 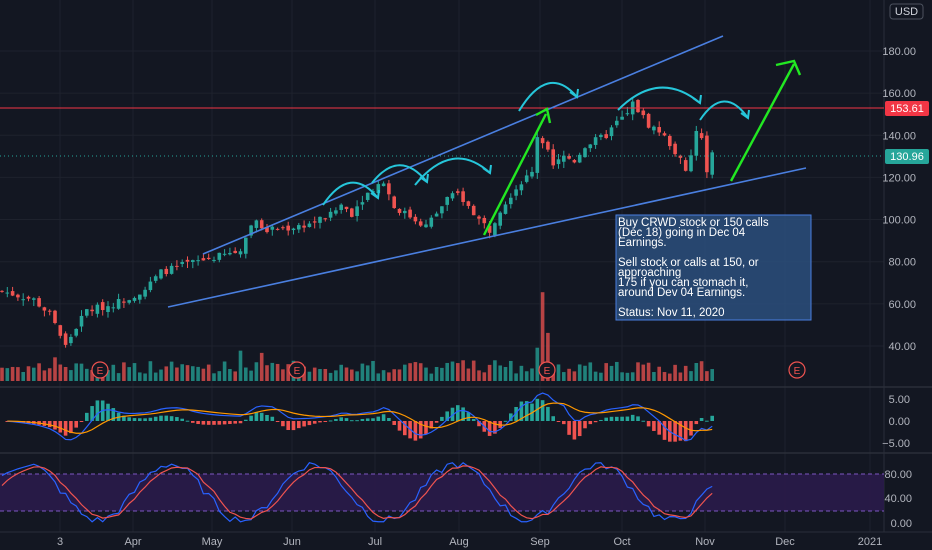 I want to click on cycle-arc, so click(x=350, y=193).